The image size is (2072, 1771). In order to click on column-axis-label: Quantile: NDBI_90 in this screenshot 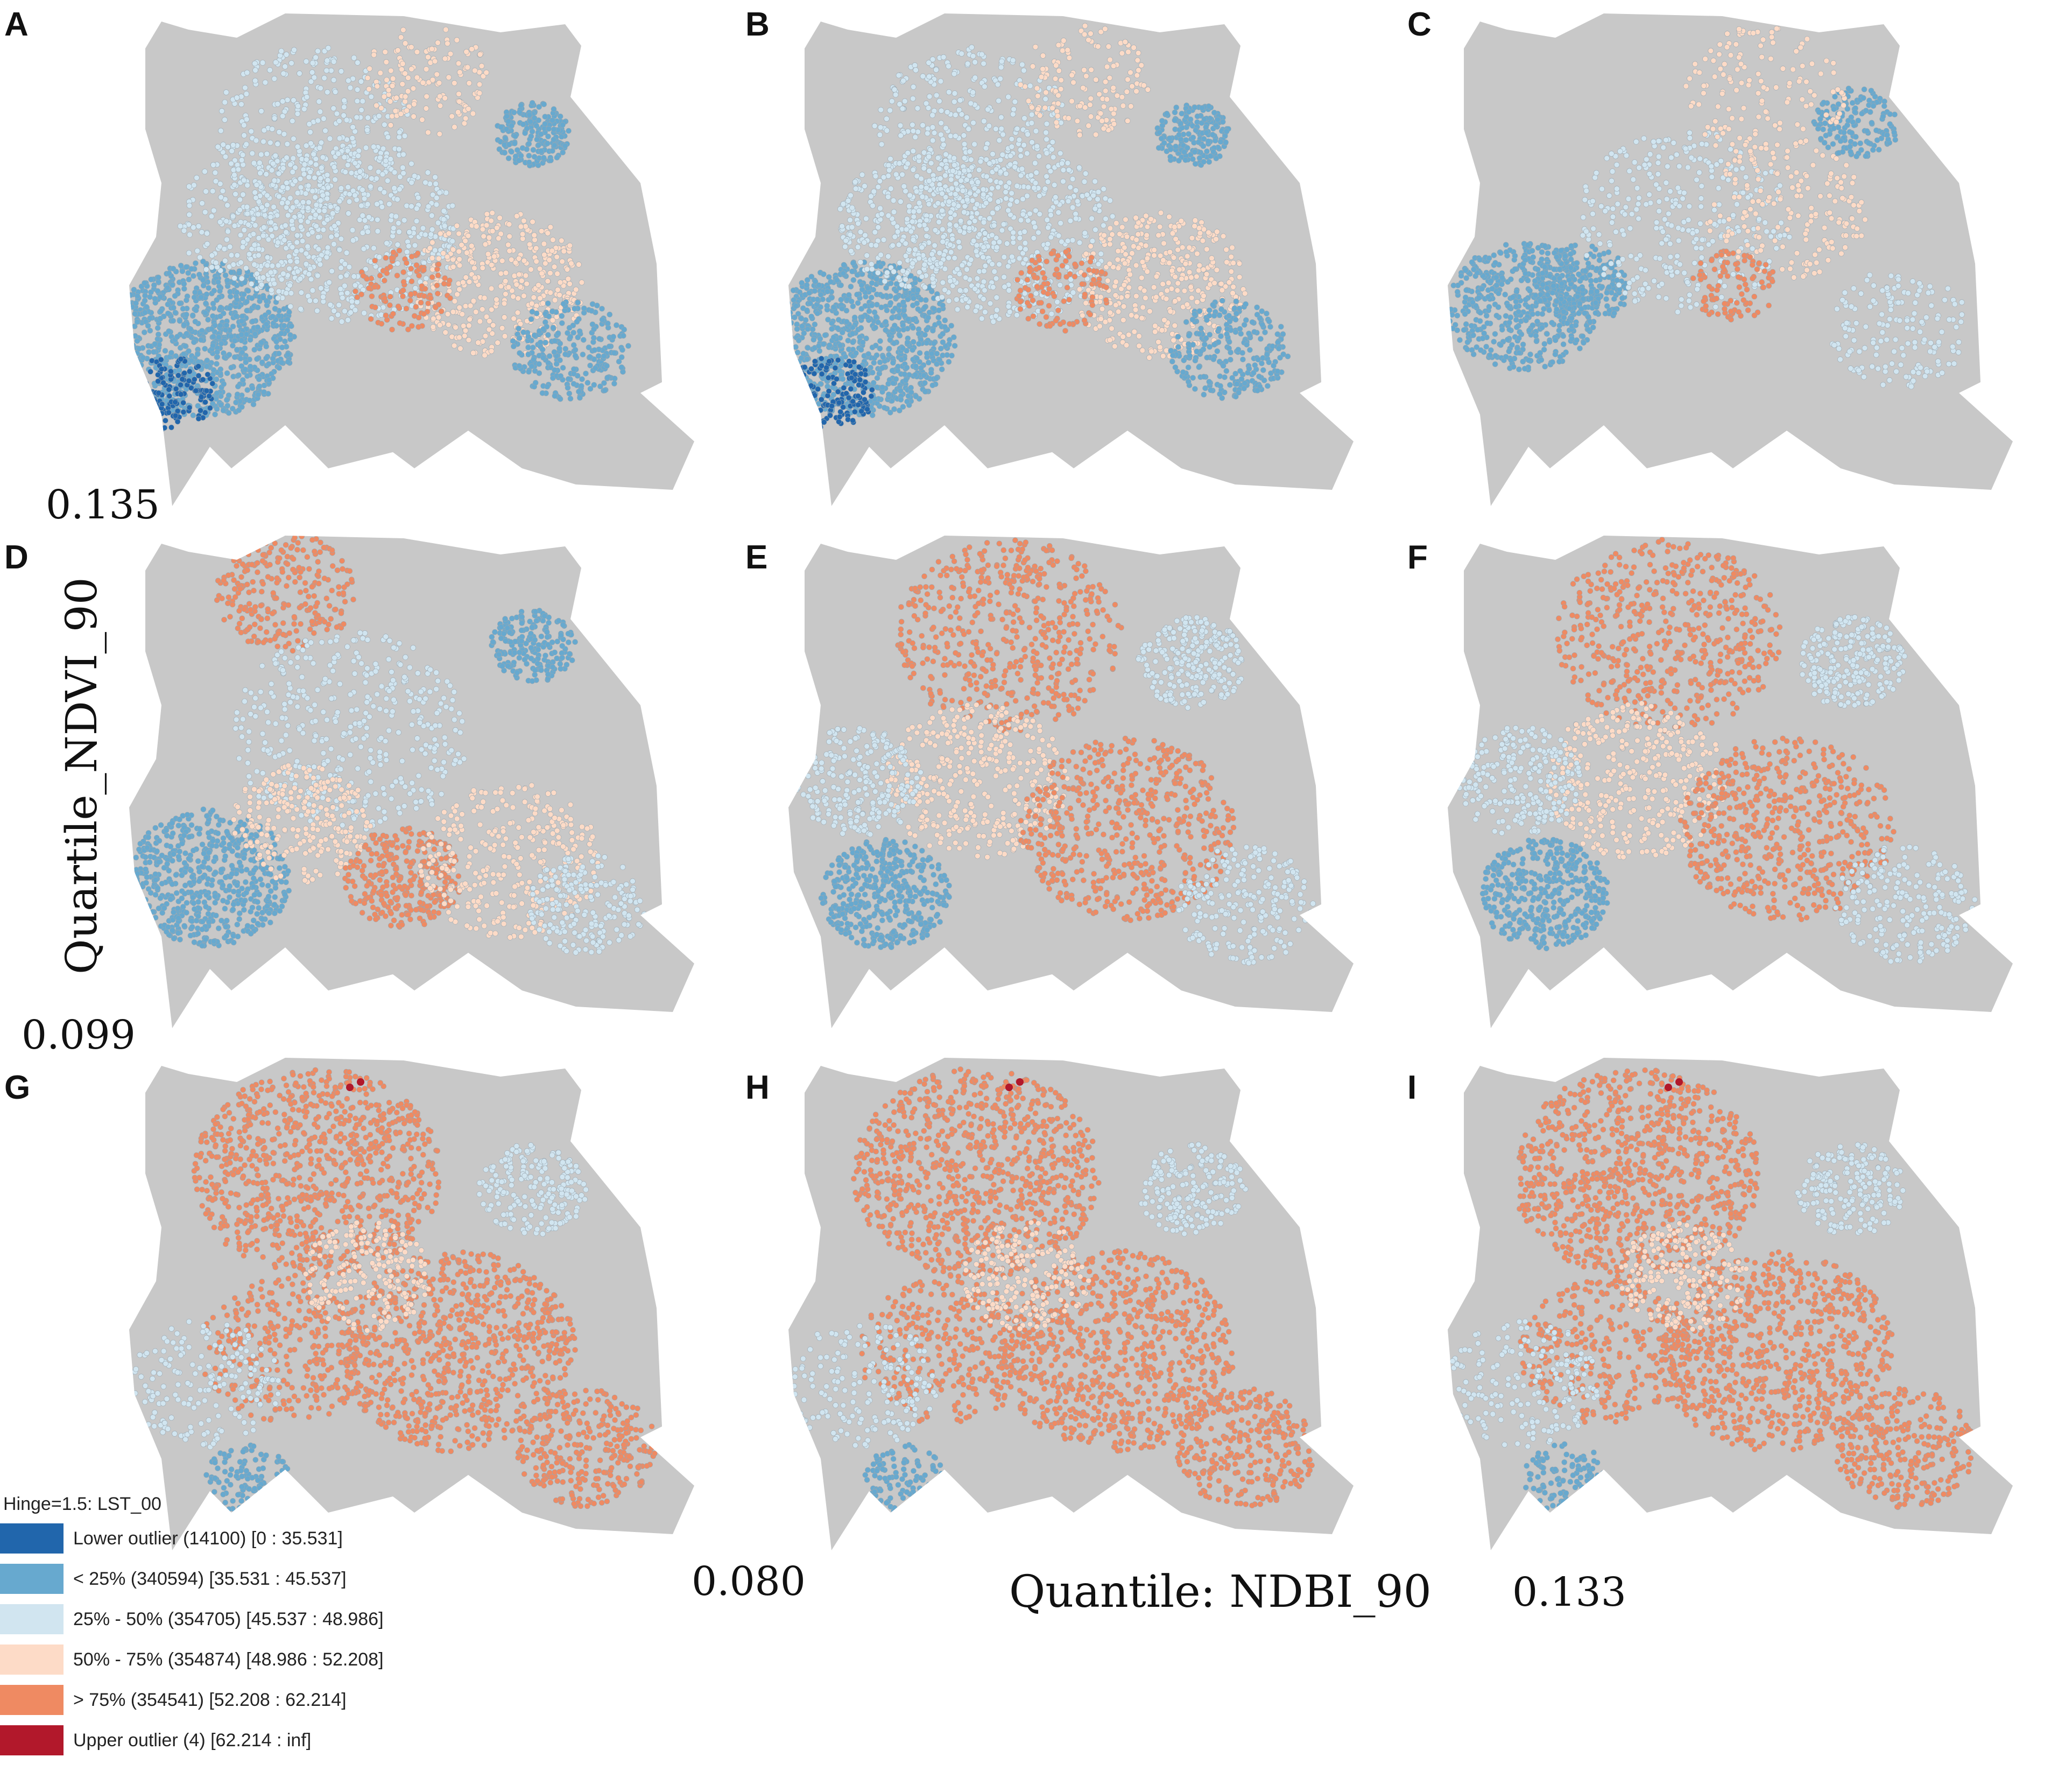, I will do `click(1220, 1592)`.